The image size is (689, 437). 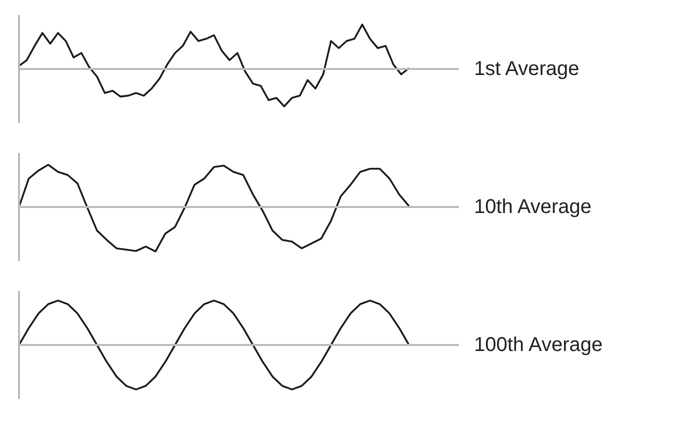 I want to click on text: 100th Average, so click(x=538, y=345).